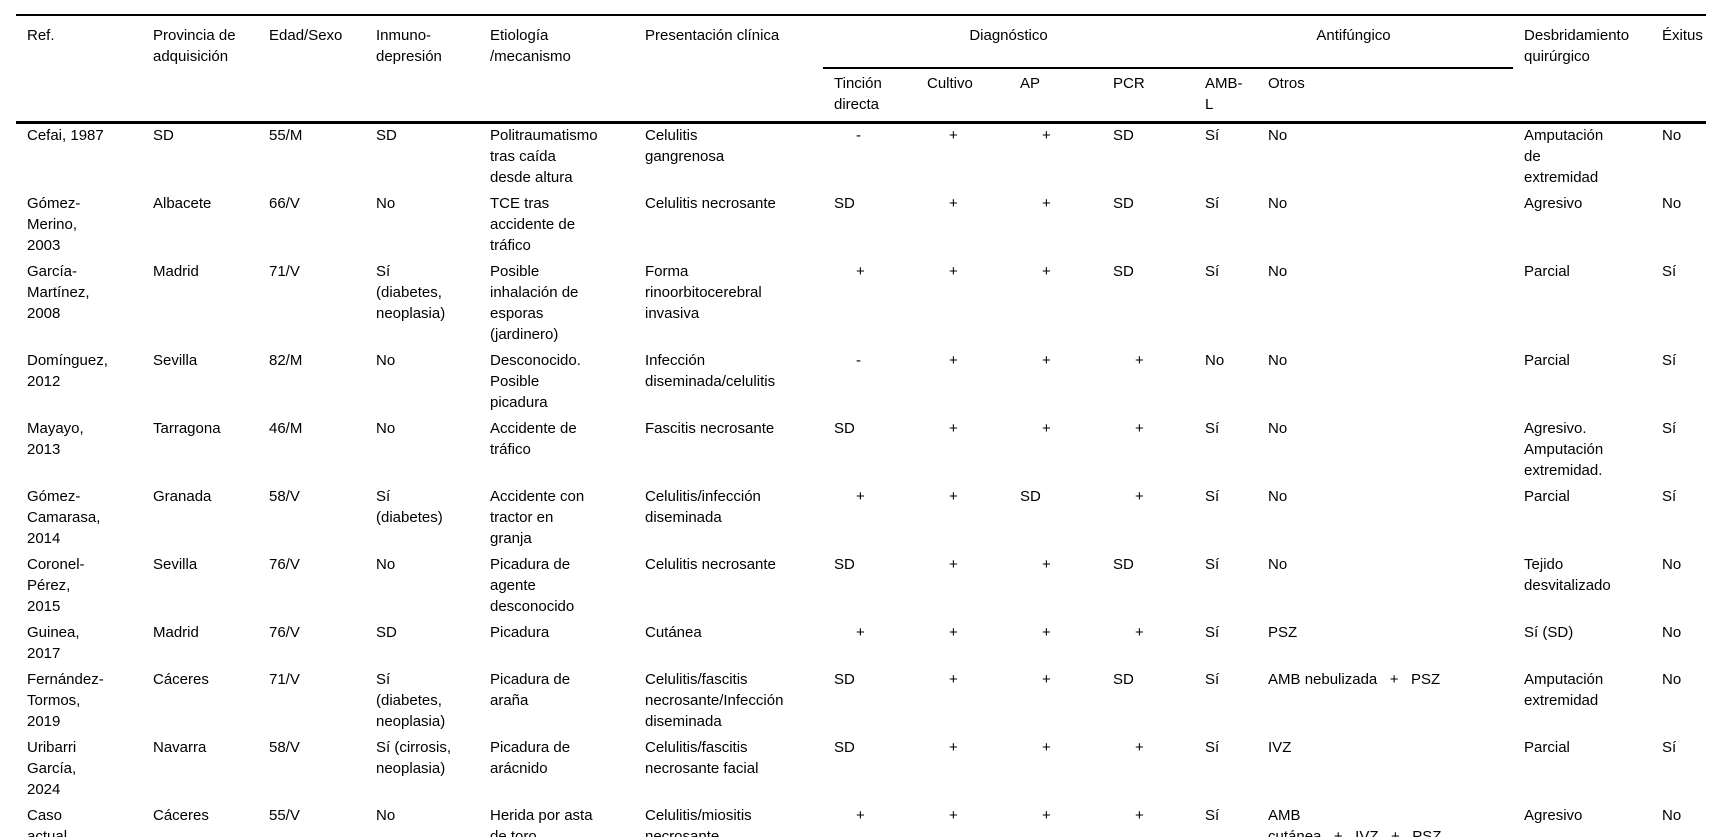 The image size is (1722, 837). What do you see at coordinates (311, 69) in the screenshot?
I see `col-header-edad-sexo: Edad/Sexo` at bounding box center [311, 69].